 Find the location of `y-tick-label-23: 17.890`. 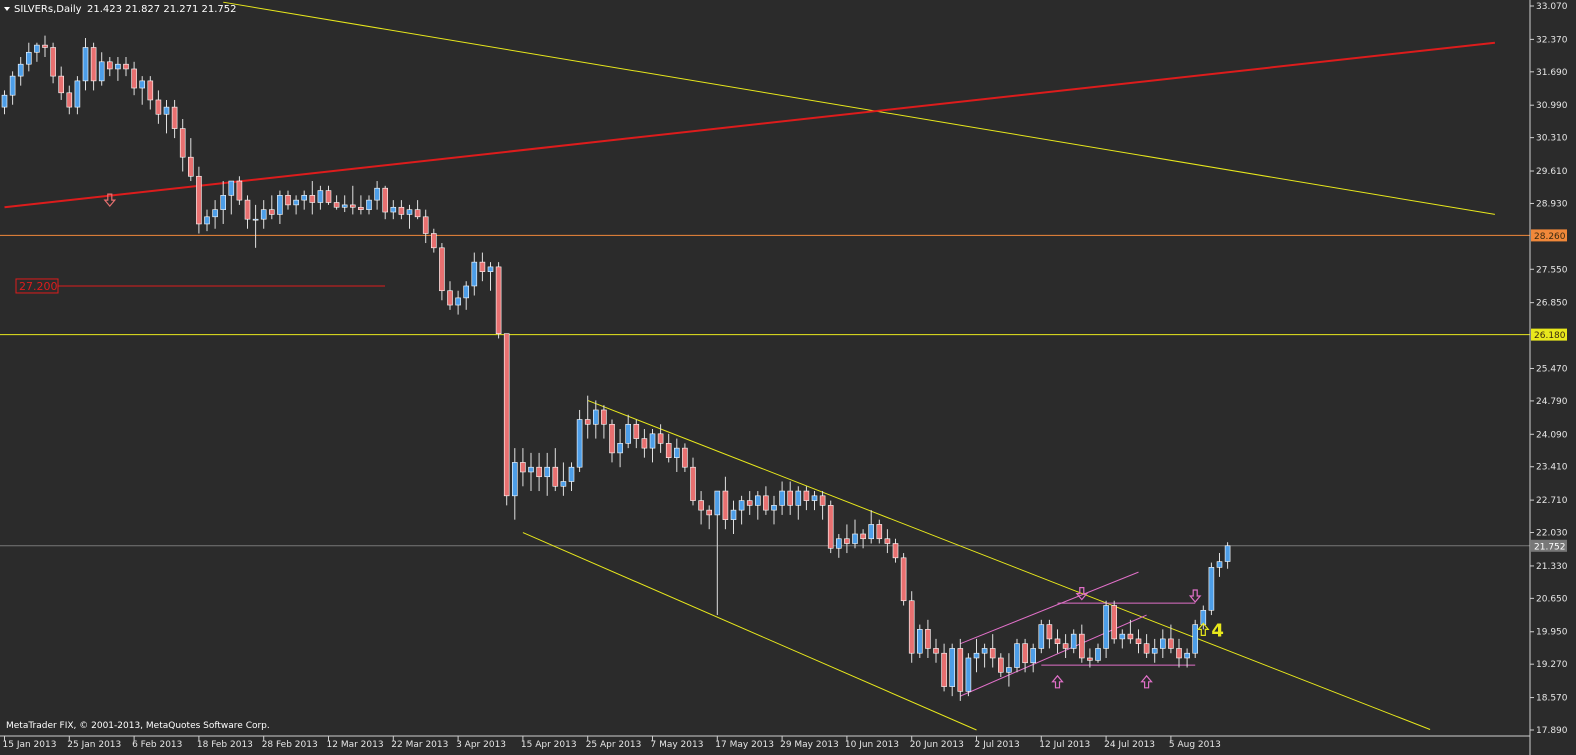

y-tick-label-23: 17.890 is located at coordinates (1552, 731).